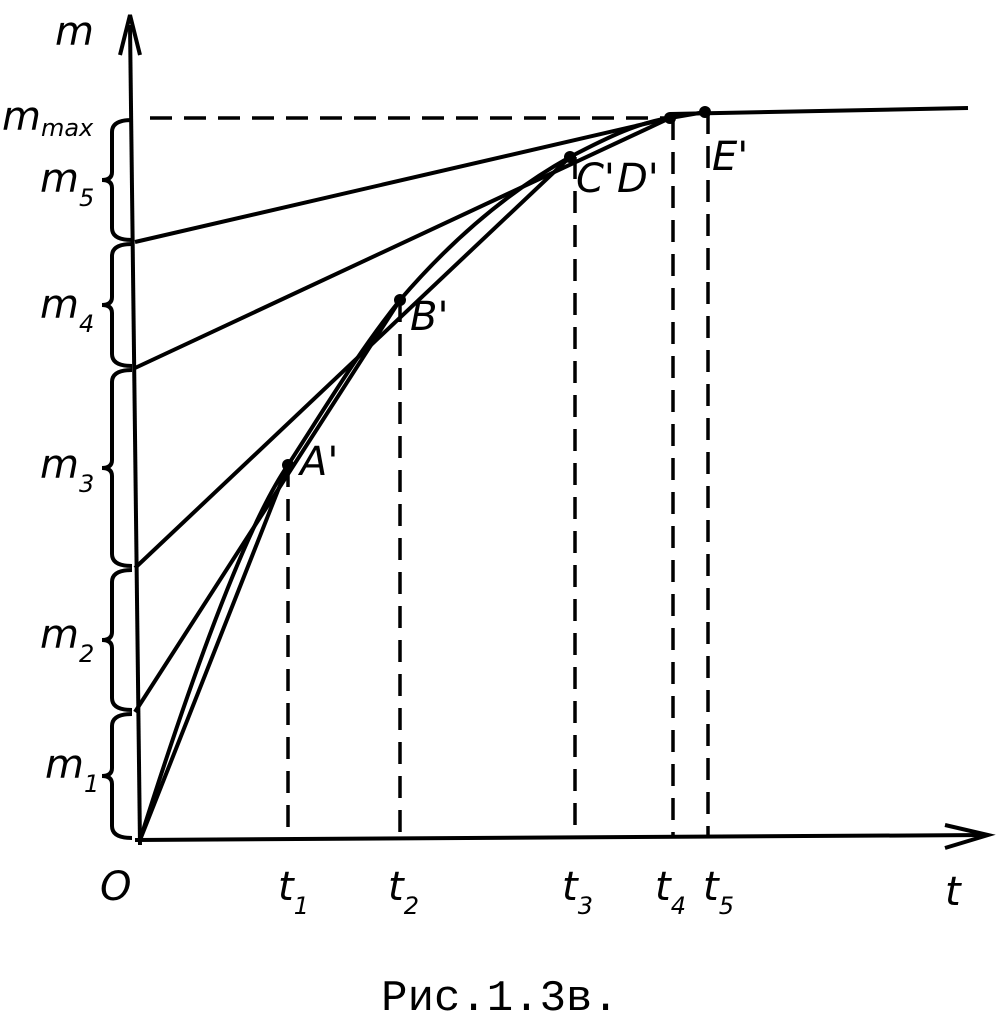  What do you see at coordinates (585, 906) in the screenshot?
I see `t-label-sub: 3` at bounding box center [585, 906].